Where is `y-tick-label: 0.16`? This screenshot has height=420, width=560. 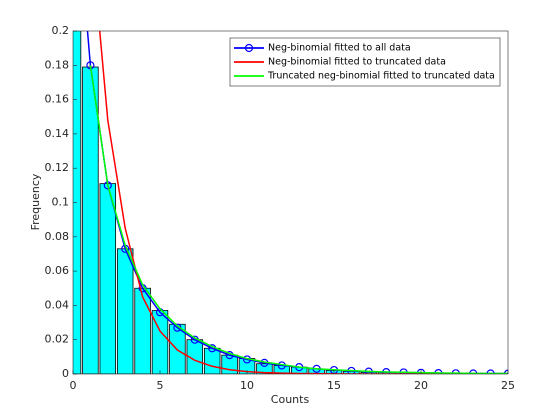
y-tick-label: 0.16 is located at coordinates (57, 99).